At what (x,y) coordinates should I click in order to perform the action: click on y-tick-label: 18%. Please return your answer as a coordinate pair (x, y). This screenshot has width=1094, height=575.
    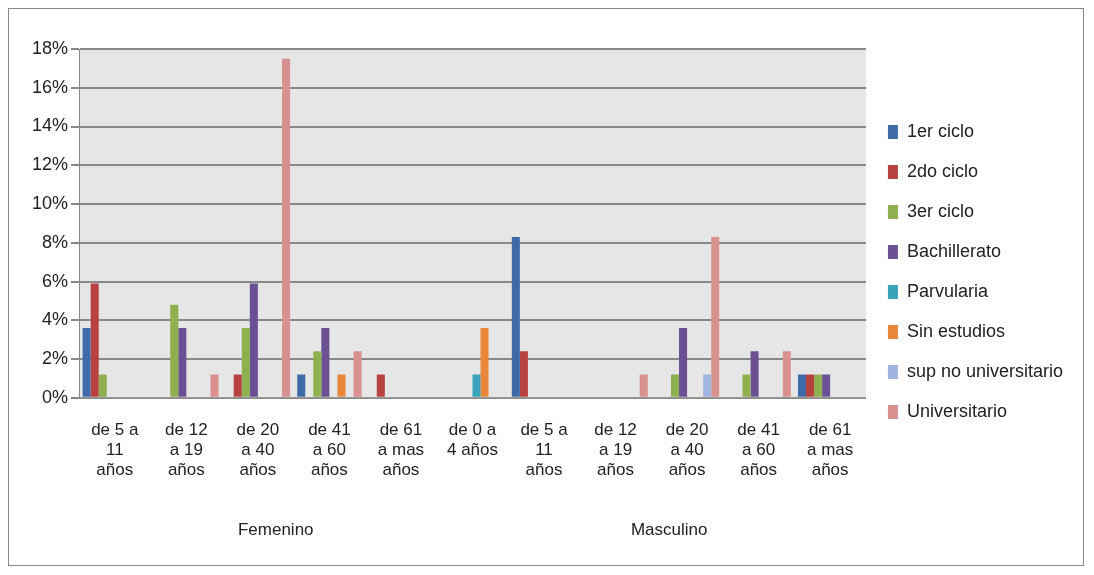
    Looking at the image, I should click on (50, 47).